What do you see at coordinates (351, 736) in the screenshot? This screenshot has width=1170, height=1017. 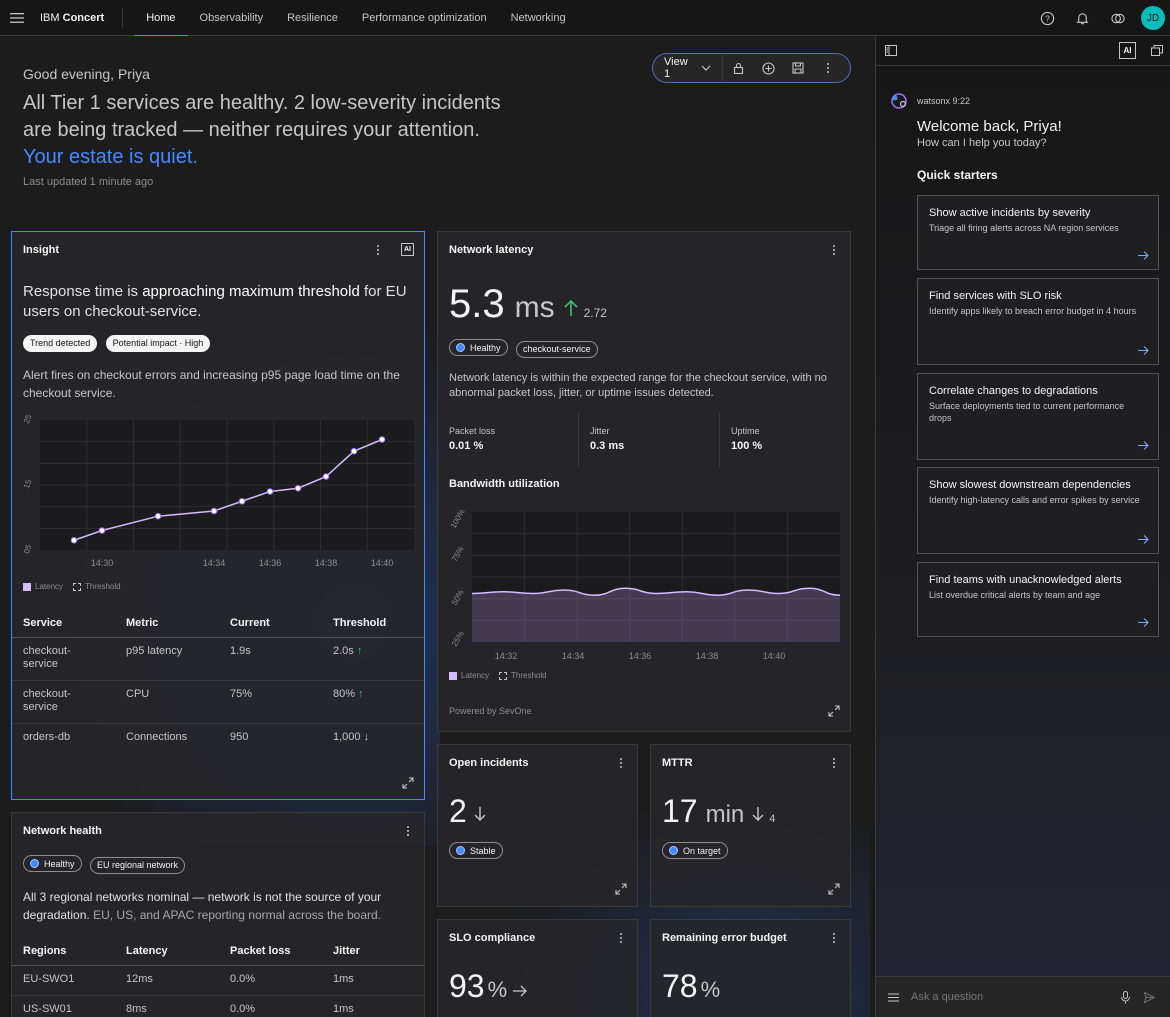 I see `cell-threshold: 1,000 ↓` at bounding box center [351, 736].